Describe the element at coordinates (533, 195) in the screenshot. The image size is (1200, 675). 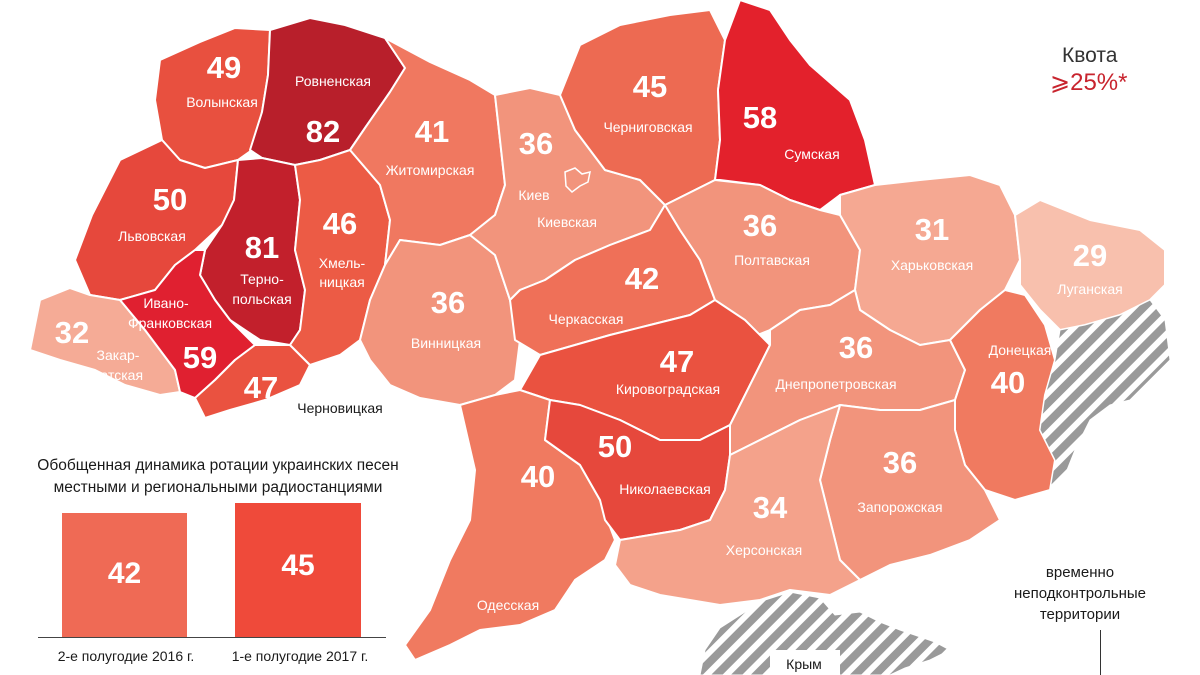
I see `name-kyiv-city: Киев` at that location.